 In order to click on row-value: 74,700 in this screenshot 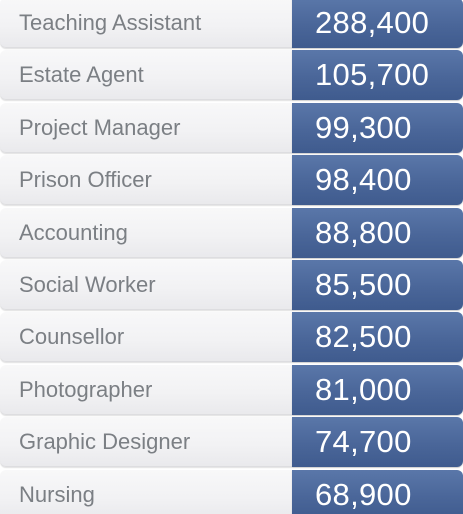, I will do `click(363, 442)`.